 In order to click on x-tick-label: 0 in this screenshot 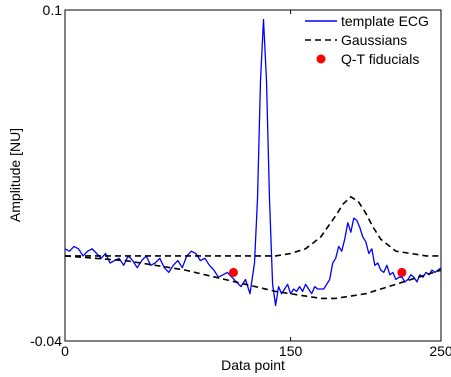, I will do `click(65, 351)`.